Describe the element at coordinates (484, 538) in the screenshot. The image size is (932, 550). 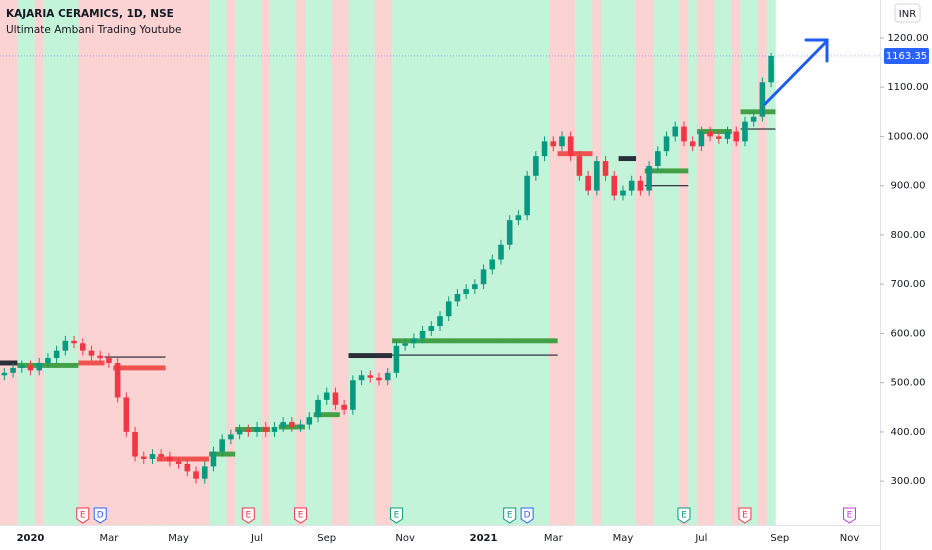
I see `x-tick-label: 2021` at that location.